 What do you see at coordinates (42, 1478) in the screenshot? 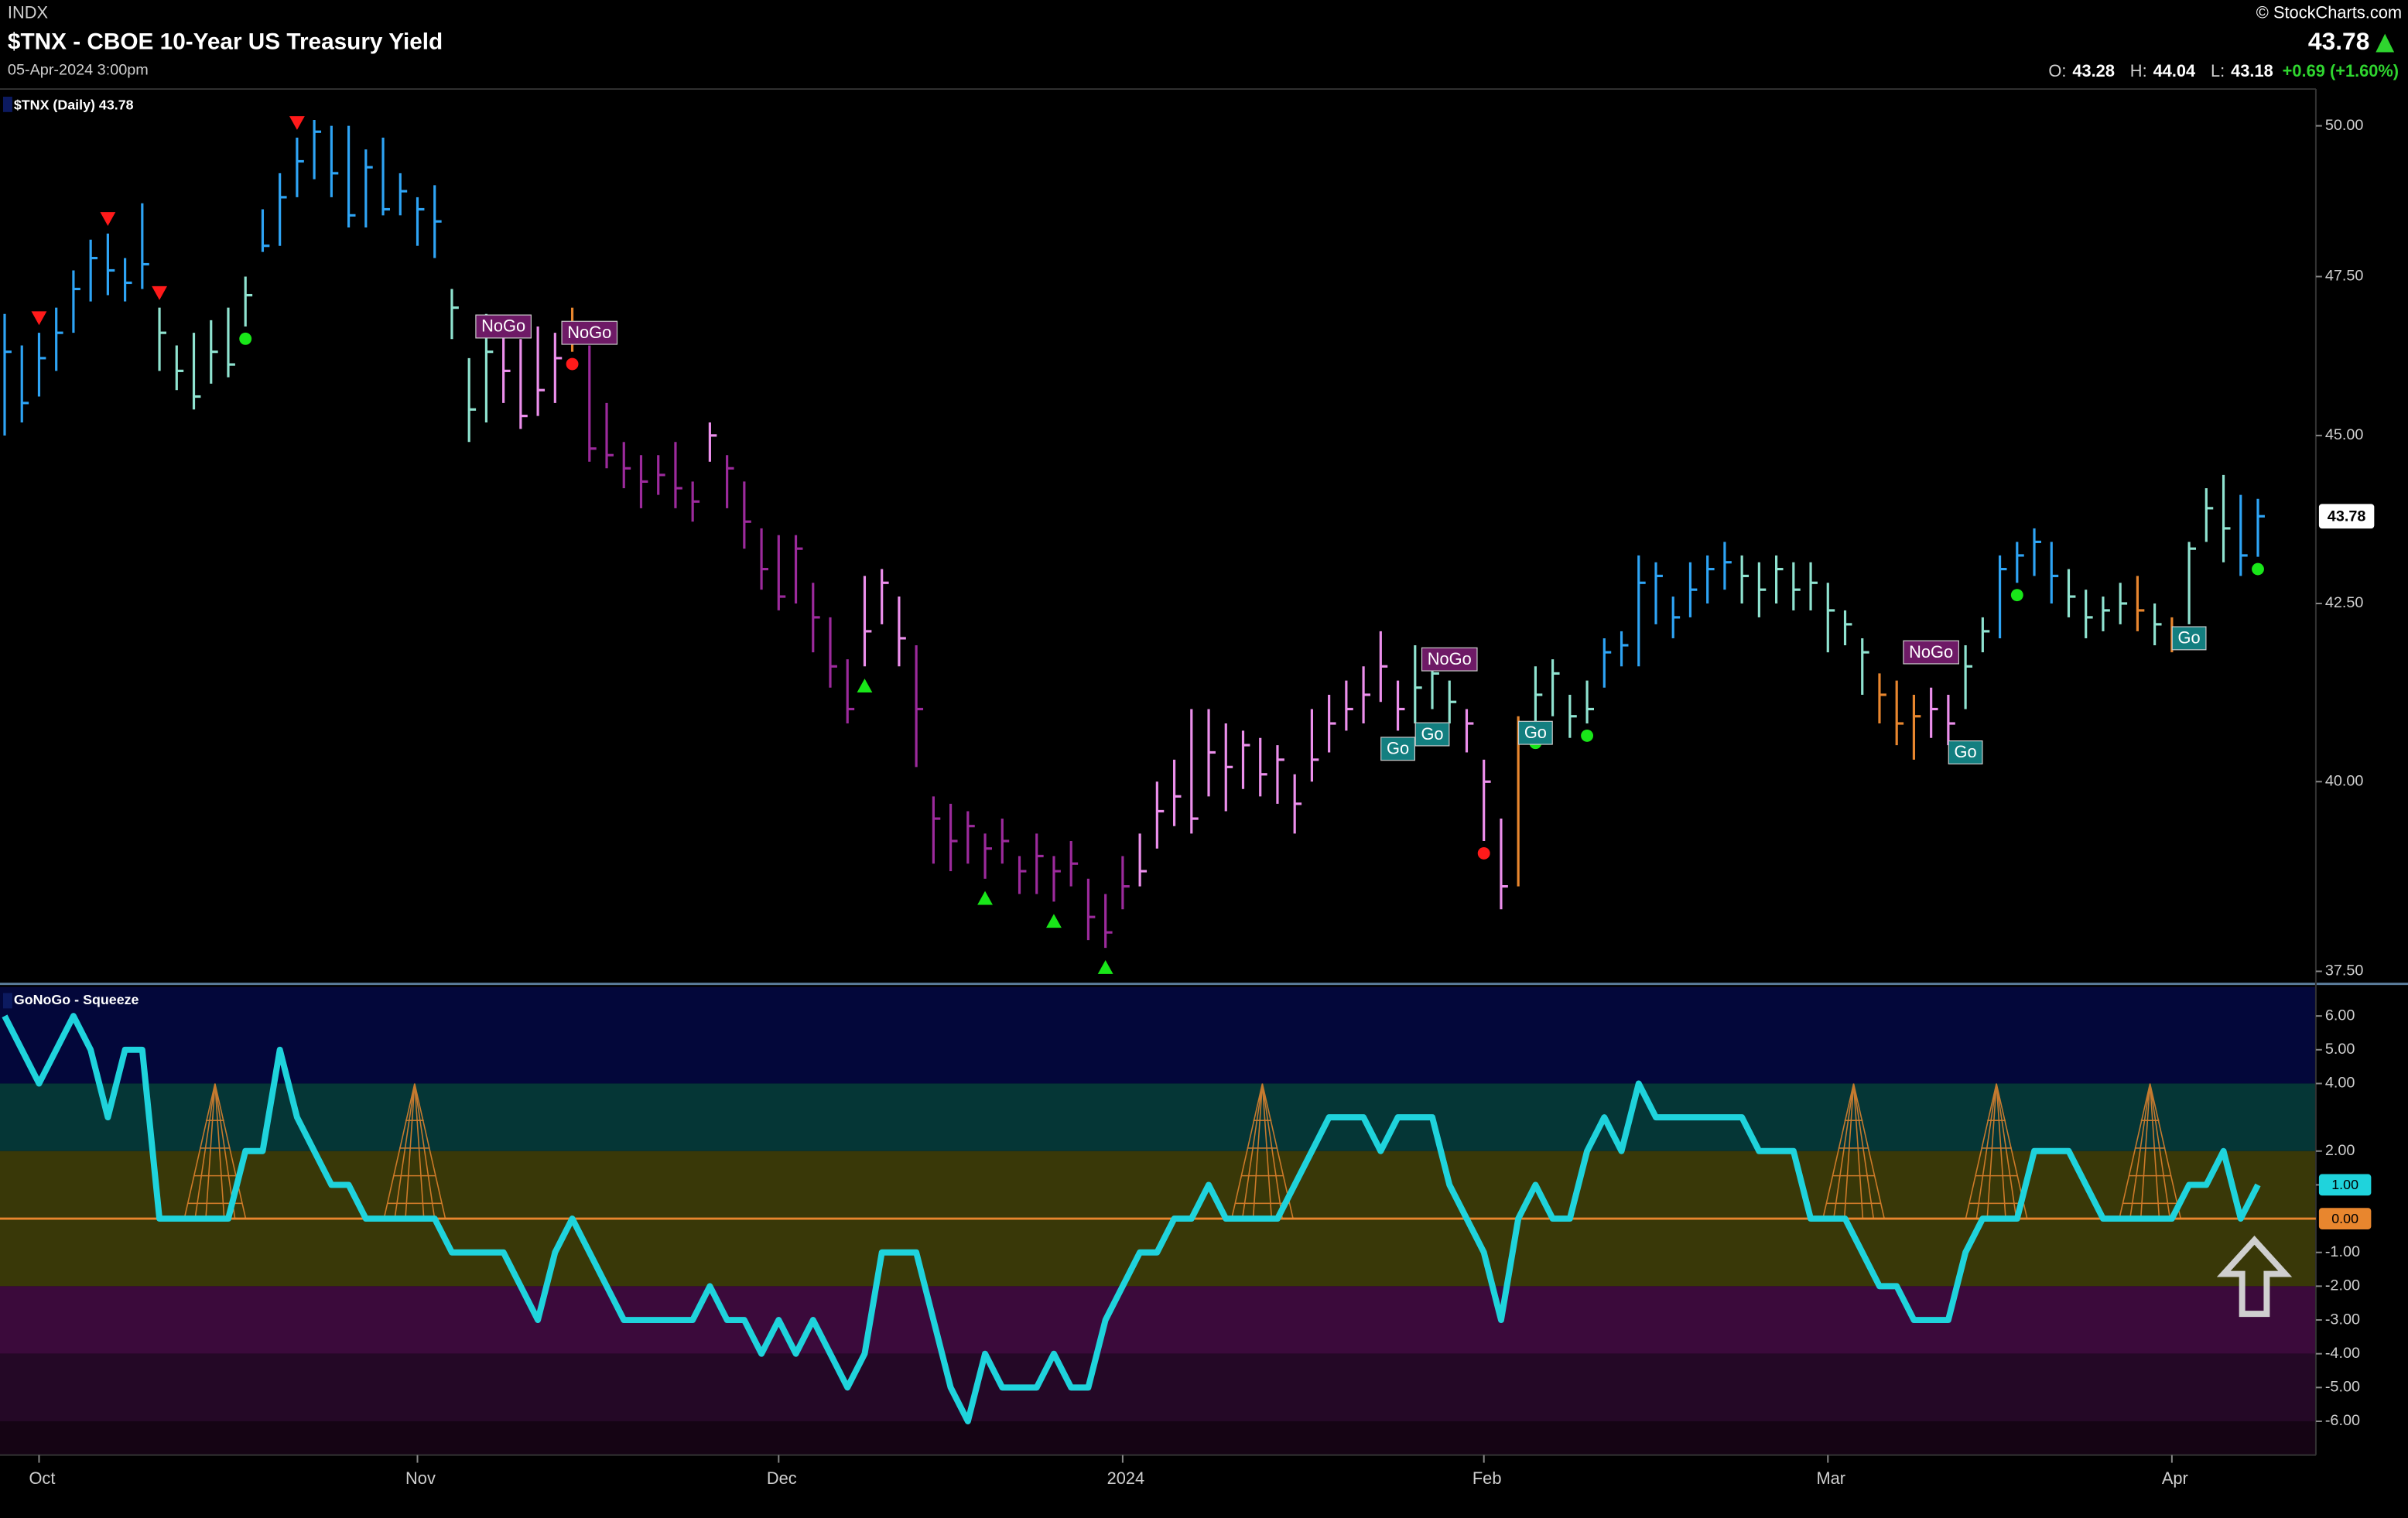
I see `x-tick-label: Oct` at bounding box center [42, 1478].